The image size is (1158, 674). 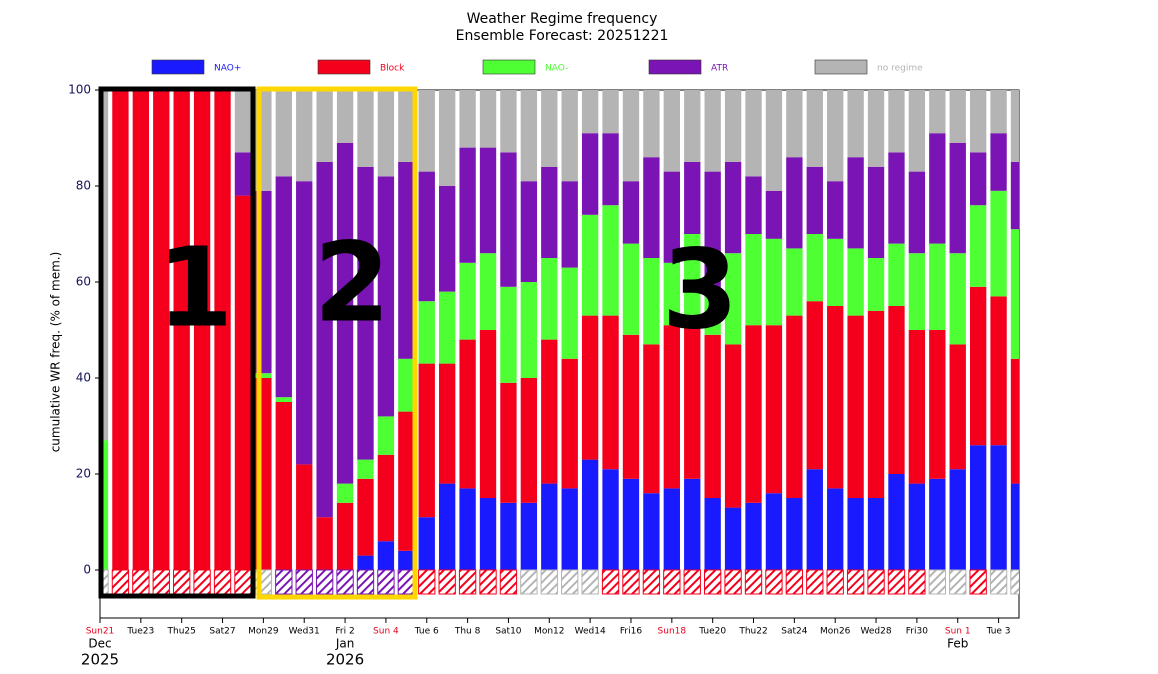 I want to click on x-tick-label: Sun 1, so click(x=958, y=632).